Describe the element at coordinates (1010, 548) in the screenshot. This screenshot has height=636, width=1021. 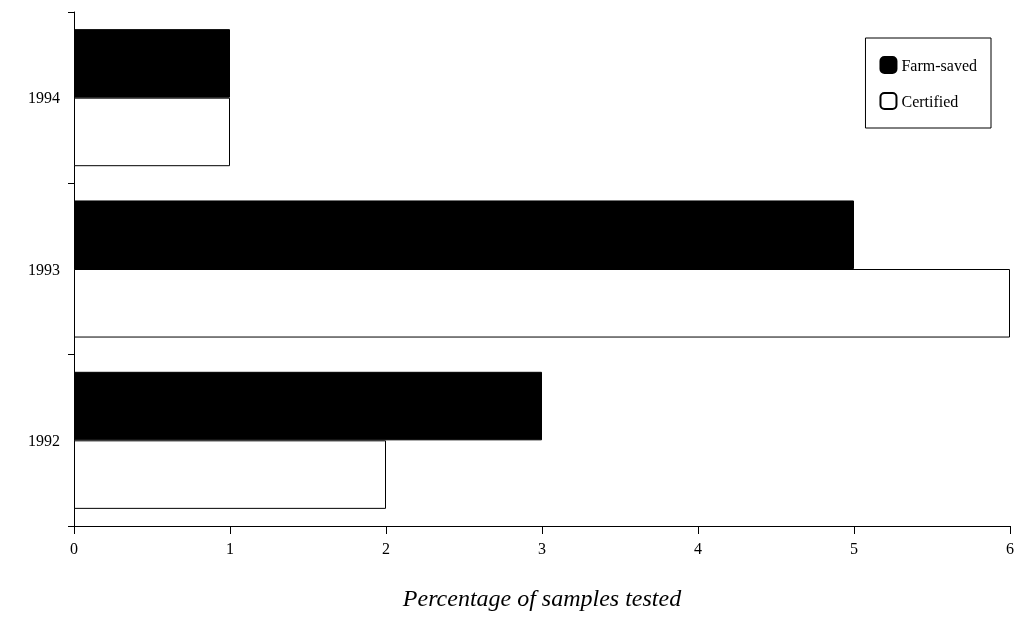
I see `x-tick-label: 6` at that location.